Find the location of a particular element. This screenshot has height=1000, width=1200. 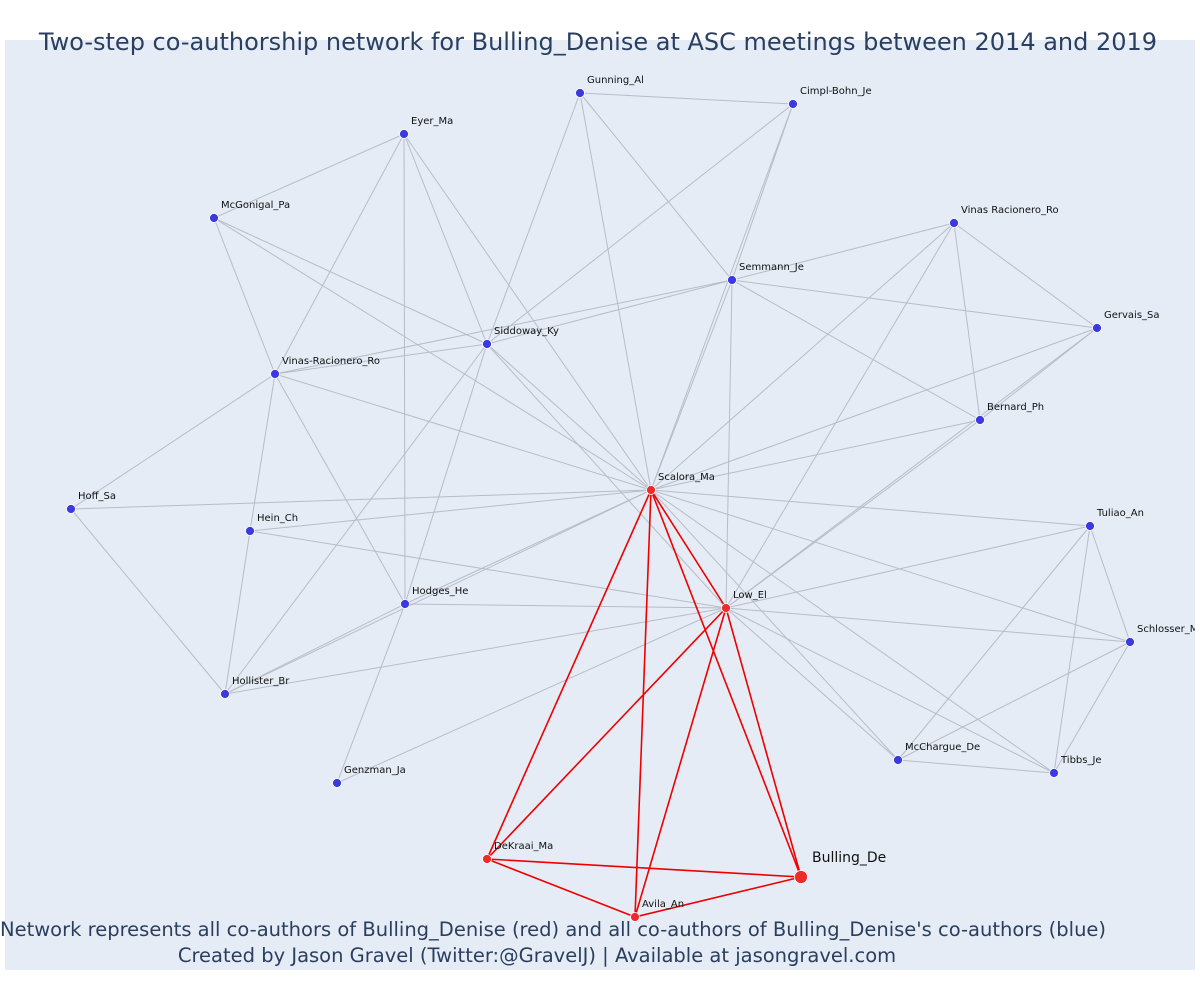

edge-siddoway-ky-vinas-racionero-ro is located at coordinates (381, 359).